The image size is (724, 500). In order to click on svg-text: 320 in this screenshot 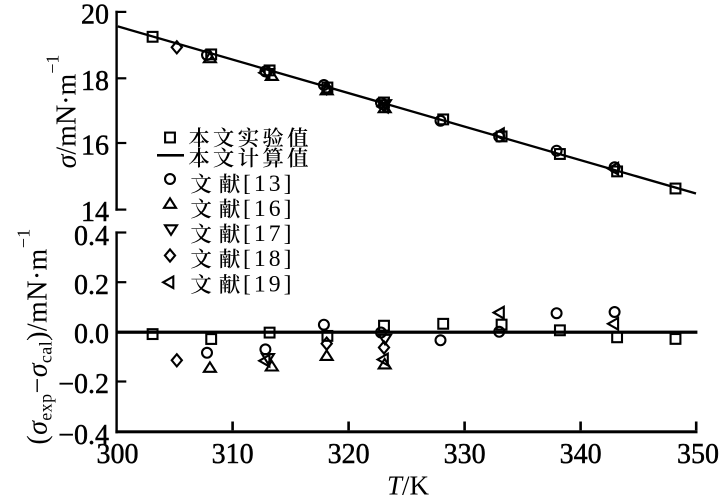, I will do `click(349, 454)`.